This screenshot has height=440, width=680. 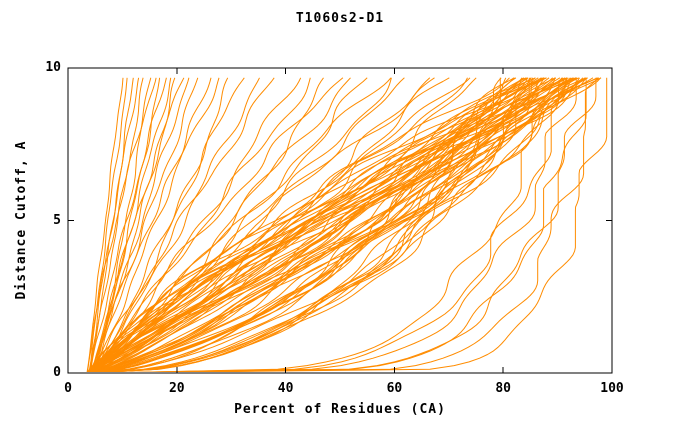 What do you see at coordinates (21, 220) in the screenshot?
I see `y-axis-label: Distance Cutoff, A` at bounding box center [21, 220].